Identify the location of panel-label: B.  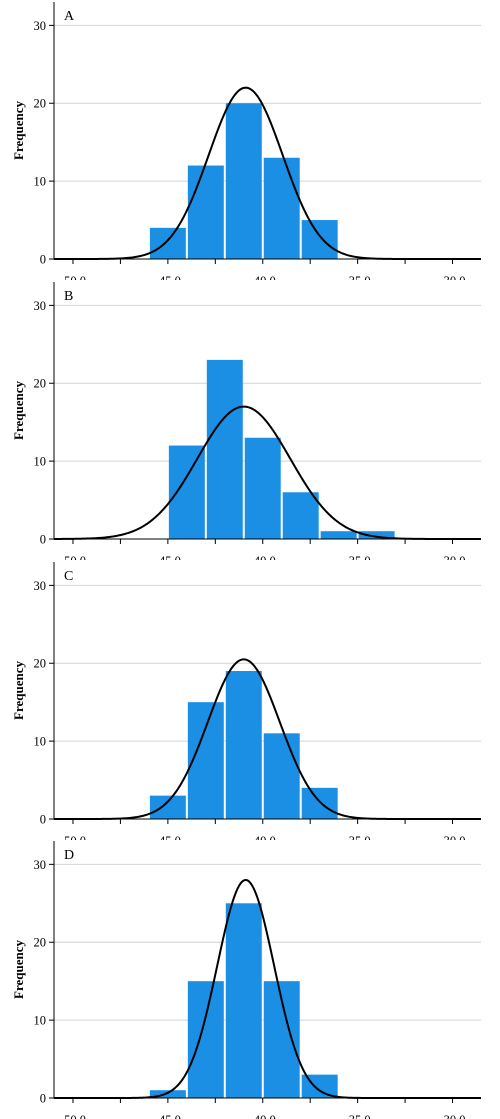
(68, 296).